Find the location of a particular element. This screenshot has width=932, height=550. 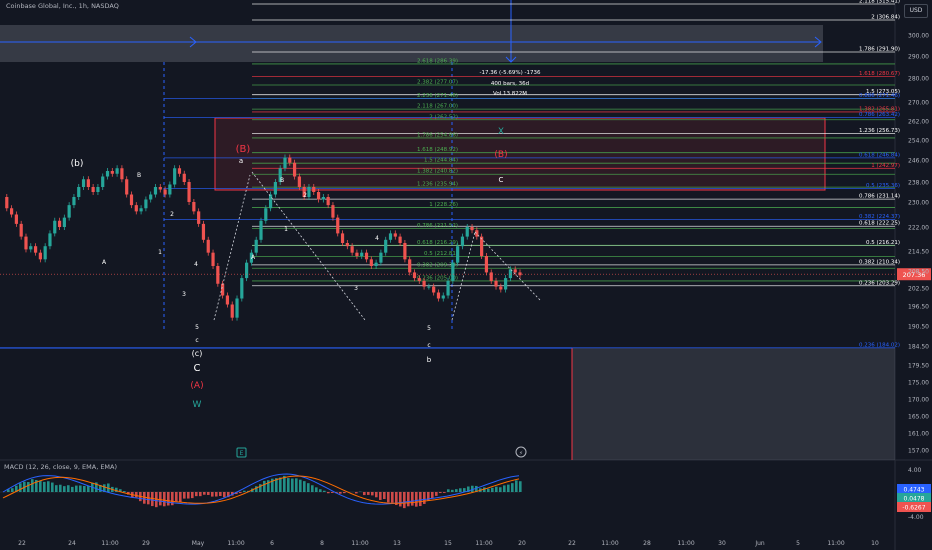

measure-label: -17.36 (-5.69%) -1736 is located at coordinates (510, 73).